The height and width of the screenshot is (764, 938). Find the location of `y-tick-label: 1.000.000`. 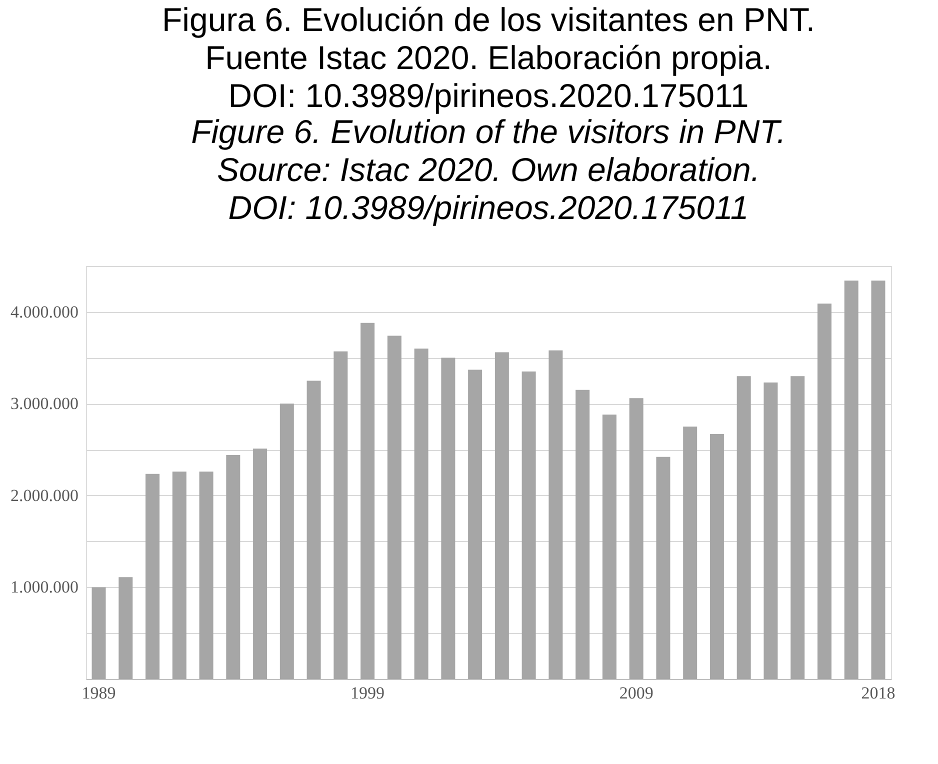

y-tick-label: 1.000.000 is located at coordinates (44, 587).